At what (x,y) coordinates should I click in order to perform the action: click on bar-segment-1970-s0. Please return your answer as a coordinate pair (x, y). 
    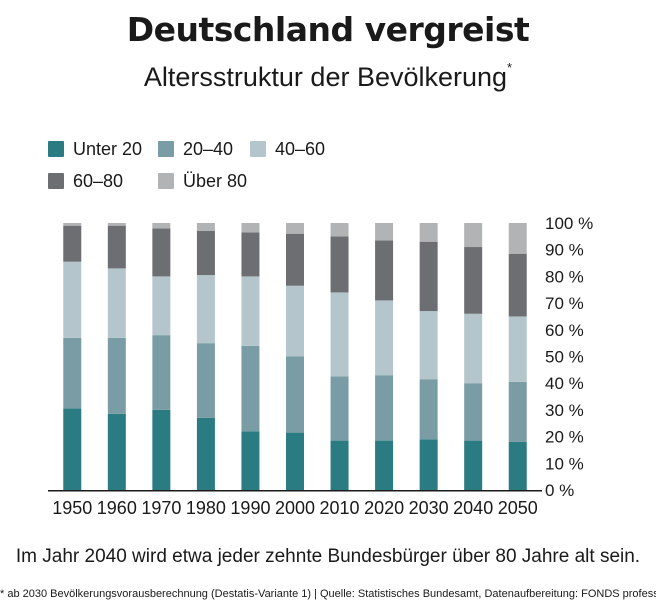
    Looking at the image, I should click on (161, 449).